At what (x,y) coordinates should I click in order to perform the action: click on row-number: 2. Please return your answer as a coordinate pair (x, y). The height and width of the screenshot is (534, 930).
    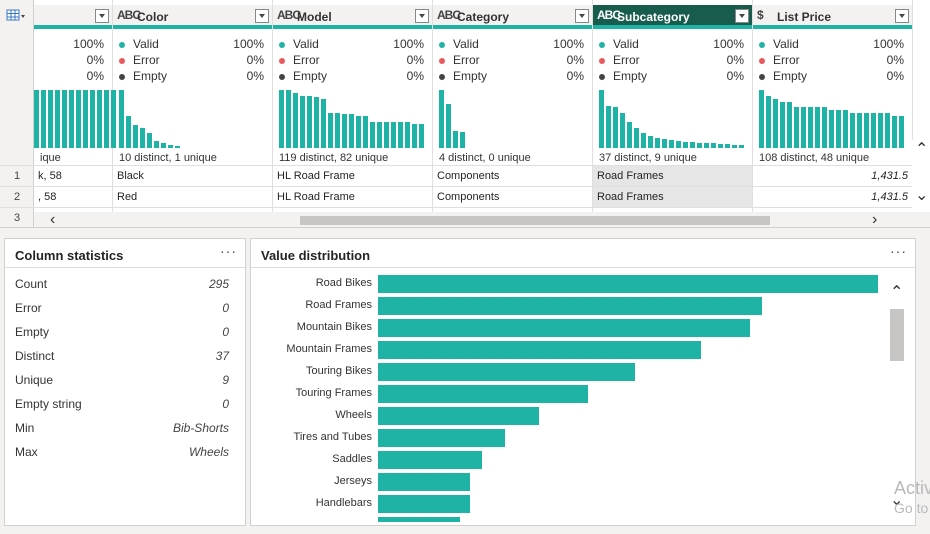
    Looking at the image, I should click on (17, 196).